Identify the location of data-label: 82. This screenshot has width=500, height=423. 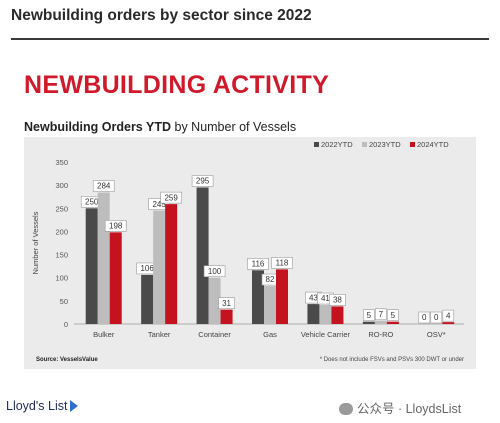
(270, 279).